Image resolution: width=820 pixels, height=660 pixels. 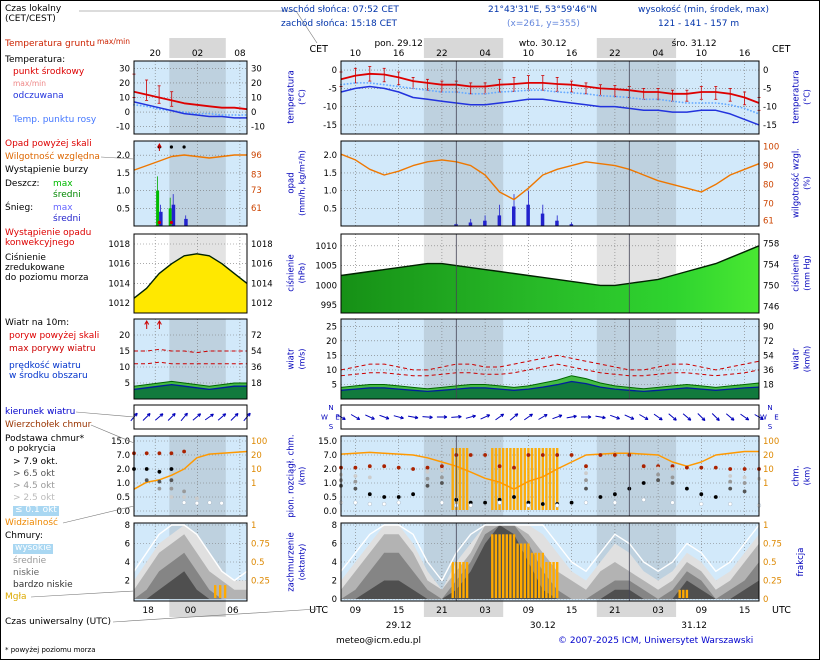 I want to click on svg-text: 8, so click(x=334, y=526).